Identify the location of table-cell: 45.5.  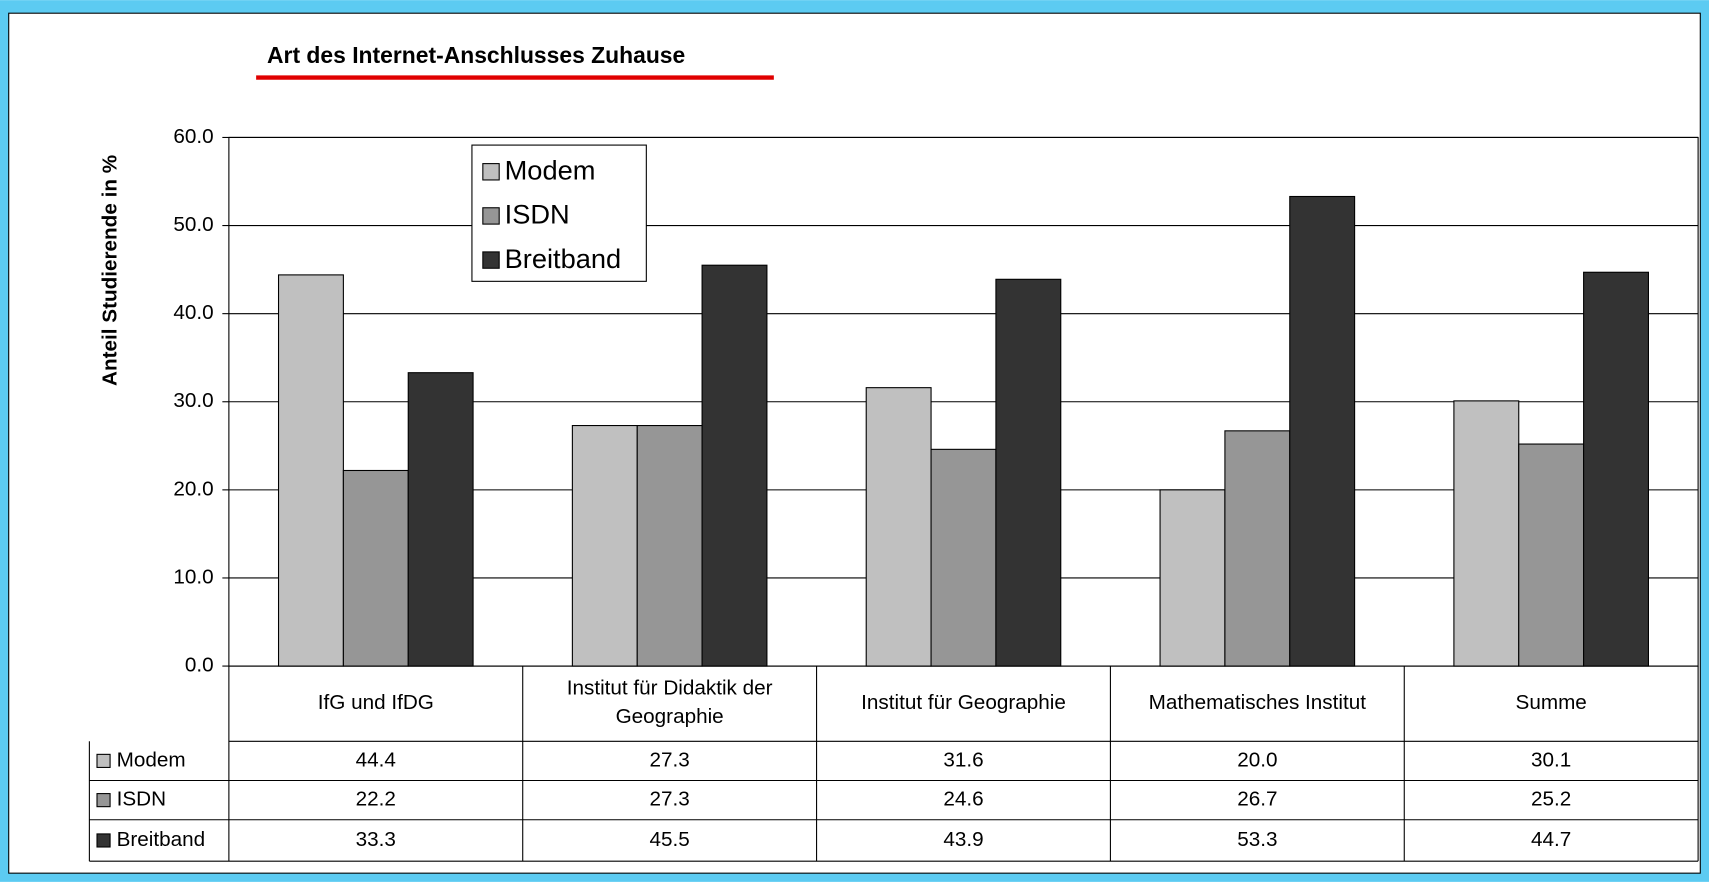
(670, 839).